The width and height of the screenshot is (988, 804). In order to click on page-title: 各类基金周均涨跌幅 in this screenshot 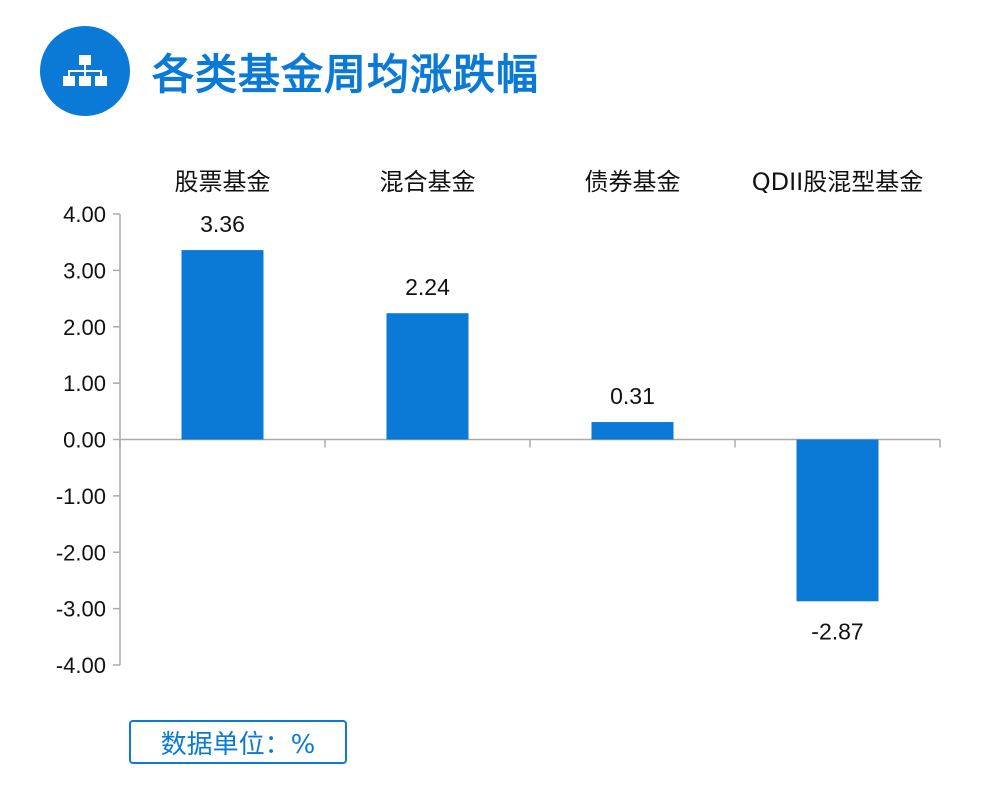, I will do `click(346, 74)`.